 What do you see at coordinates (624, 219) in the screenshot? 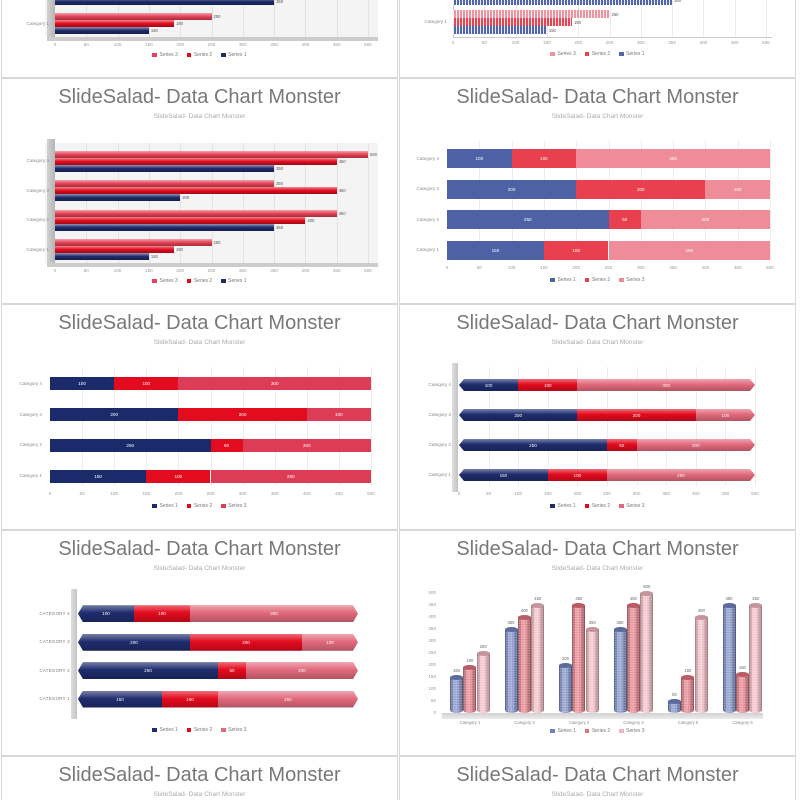
I see `stacked-segment: 50` at bounding box center [624, 219].